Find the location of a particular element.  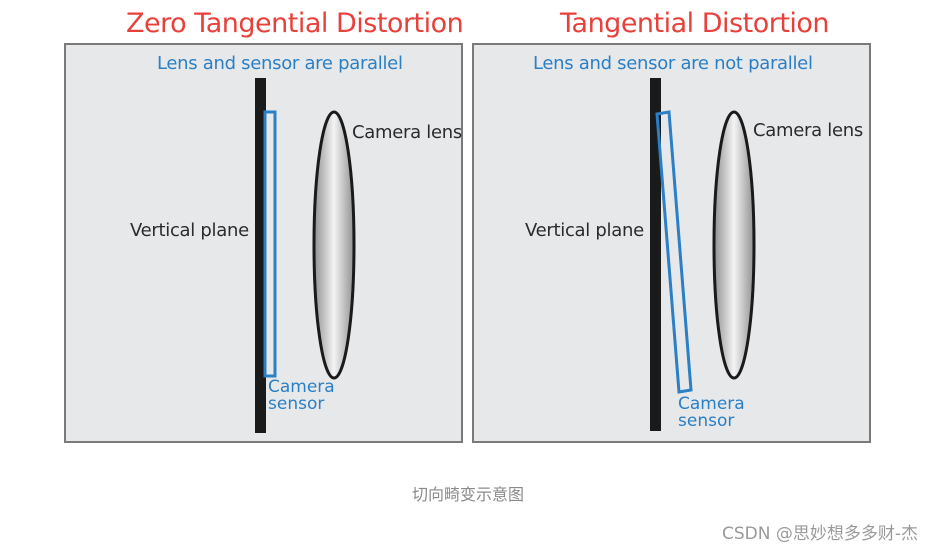

right-sensor-label: Camera sensor is located at coordinates (711, 413).